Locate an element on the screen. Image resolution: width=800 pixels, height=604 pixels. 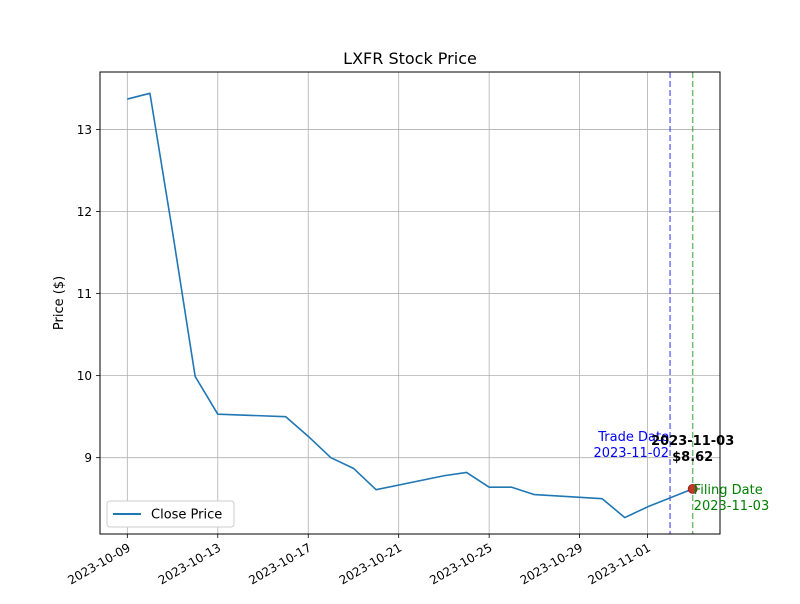
highlight-point is located at coordinates (692, 488).